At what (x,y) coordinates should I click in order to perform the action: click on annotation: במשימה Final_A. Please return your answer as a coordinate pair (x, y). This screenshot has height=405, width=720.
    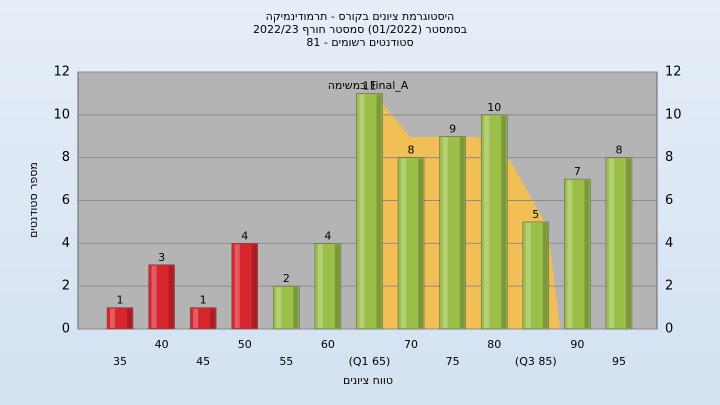
    Looking at the image, I should click on (368, 85).